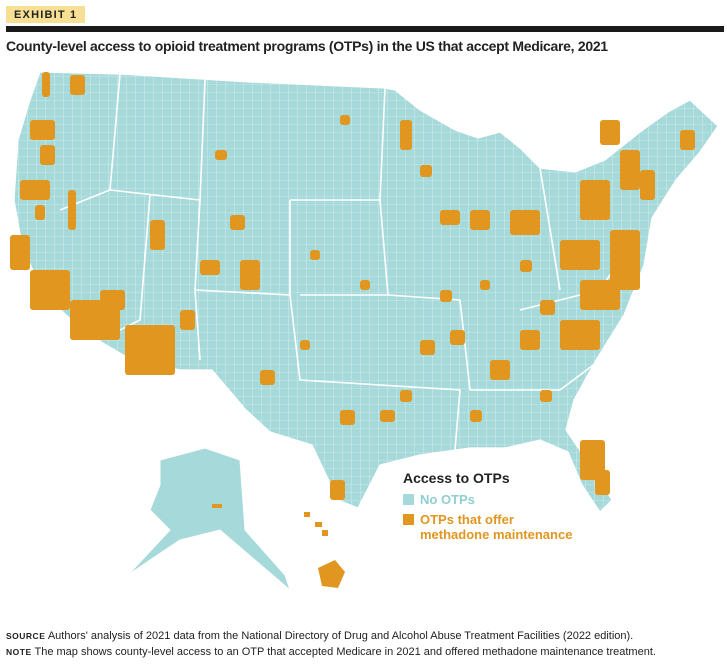  I want to click on legend-title: Access to OTPs, so click(456, 478).